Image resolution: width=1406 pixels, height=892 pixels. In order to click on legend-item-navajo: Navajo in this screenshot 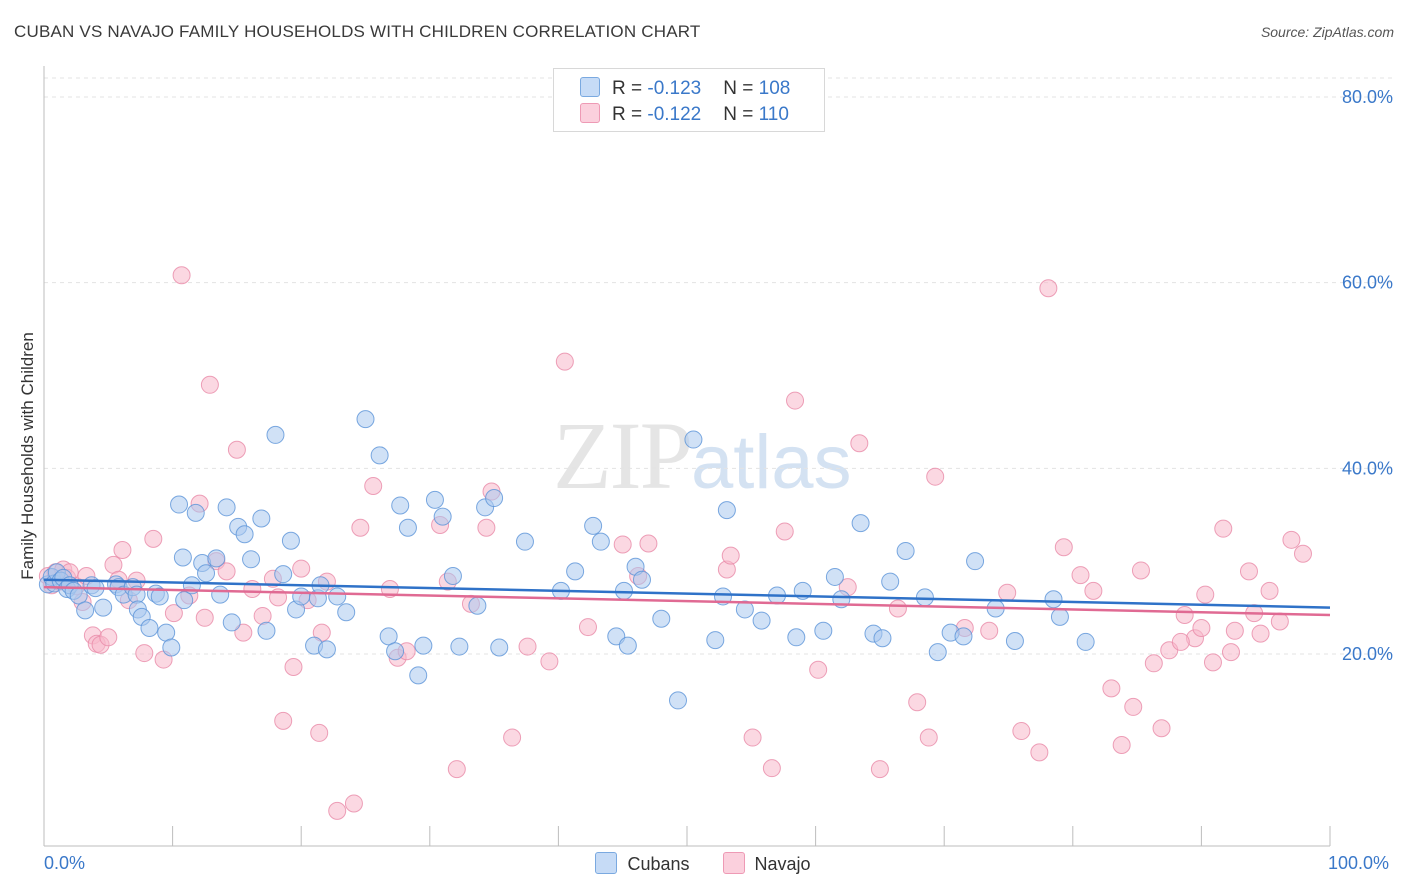, I will do `click(766, 863)`.